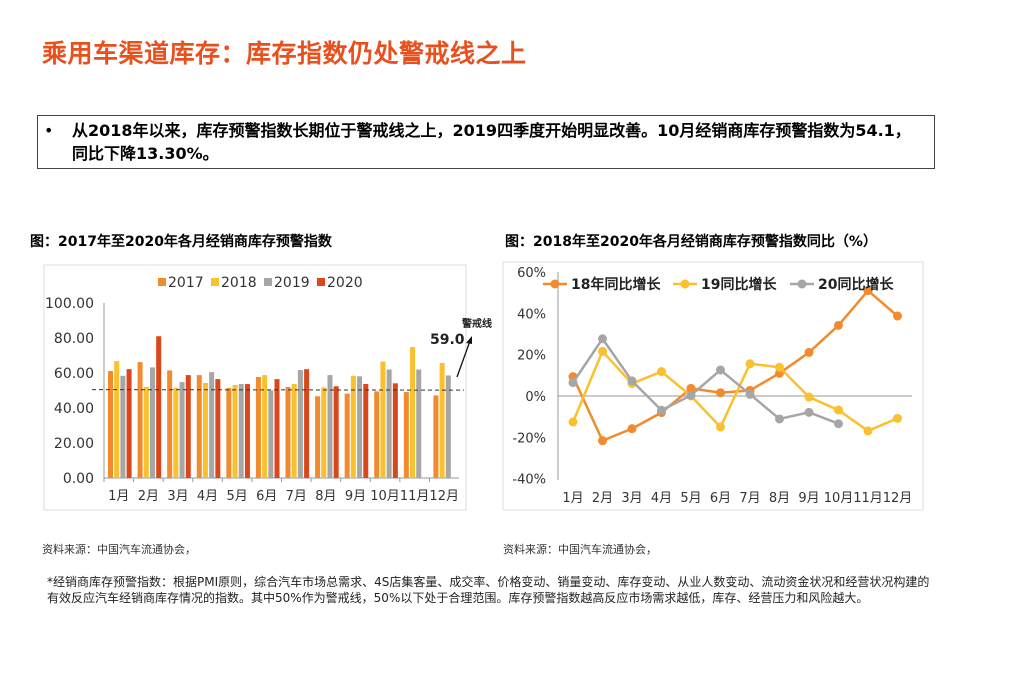  I want to click on line-18年同比增长, so click(735, 365).